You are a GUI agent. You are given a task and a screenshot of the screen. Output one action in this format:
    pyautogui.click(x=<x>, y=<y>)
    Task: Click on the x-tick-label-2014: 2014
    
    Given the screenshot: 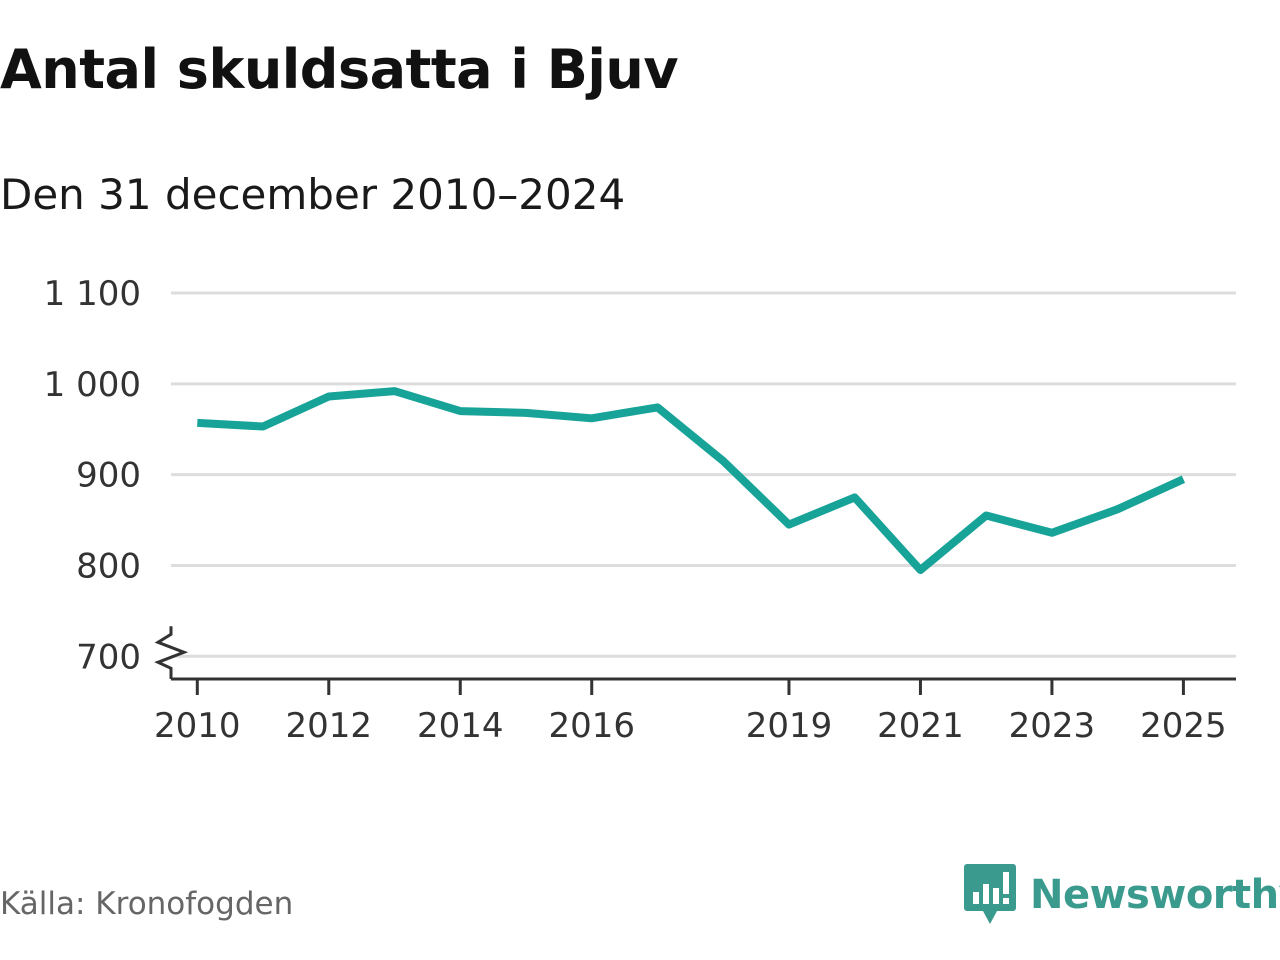 What is the action you would take?
    pyautogui.click(x=460, y=726)
    